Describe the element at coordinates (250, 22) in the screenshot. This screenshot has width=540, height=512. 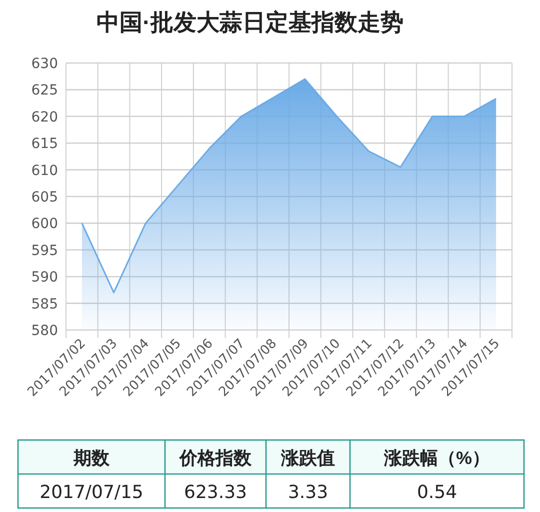
I see `chart-title: 中国·批发大蒜日定基指数走势` at that location.